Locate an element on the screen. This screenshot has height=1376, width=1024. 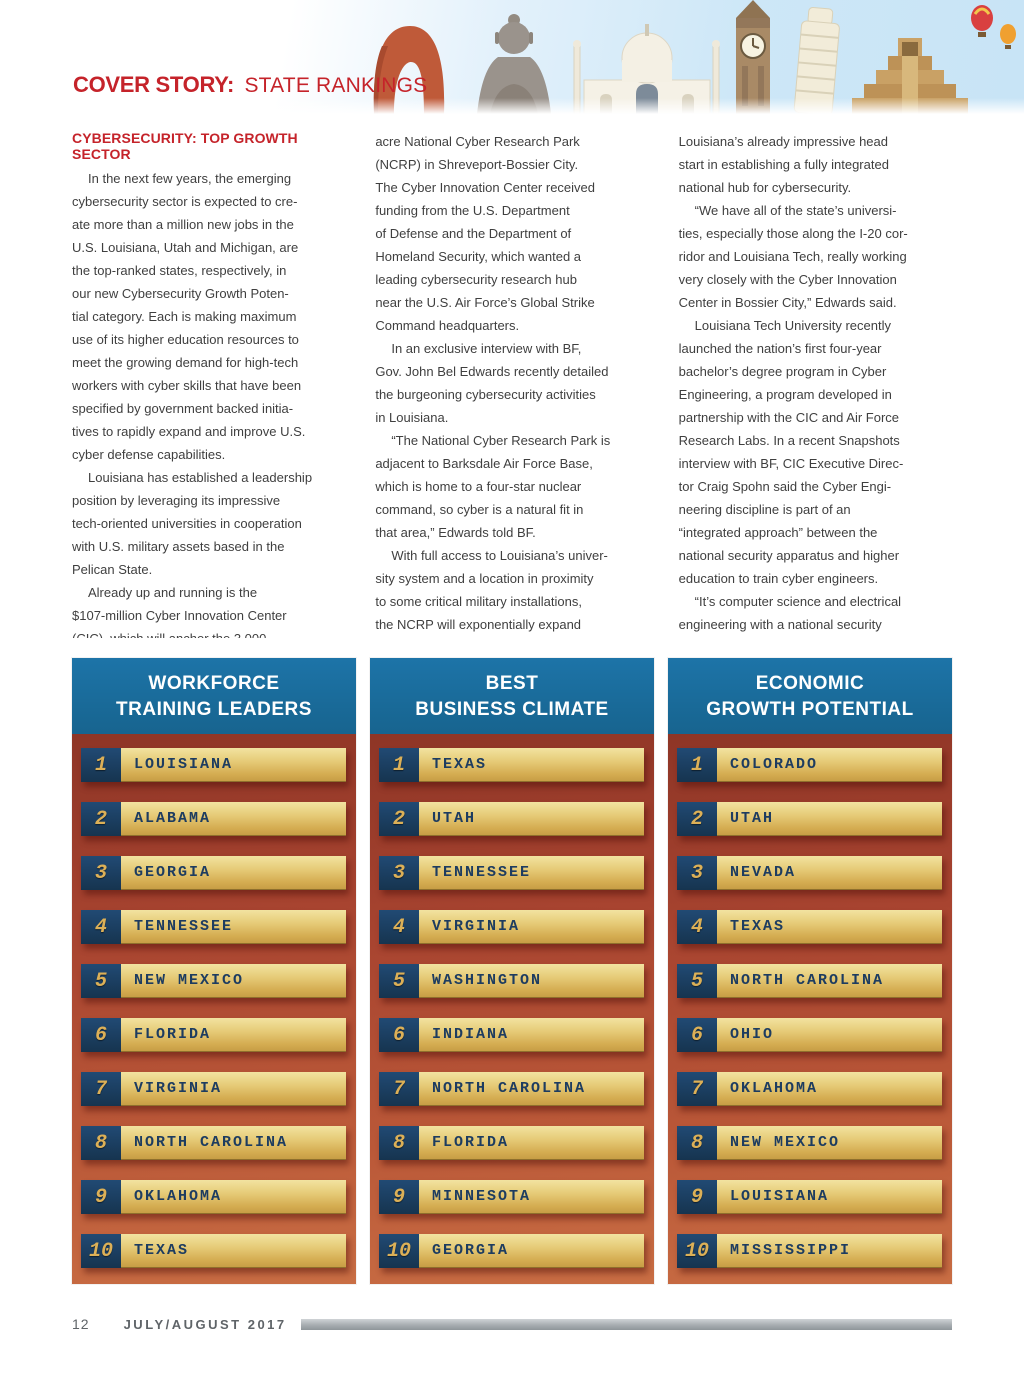
state-name: ALABAMA is located at coordinates (173, 819).